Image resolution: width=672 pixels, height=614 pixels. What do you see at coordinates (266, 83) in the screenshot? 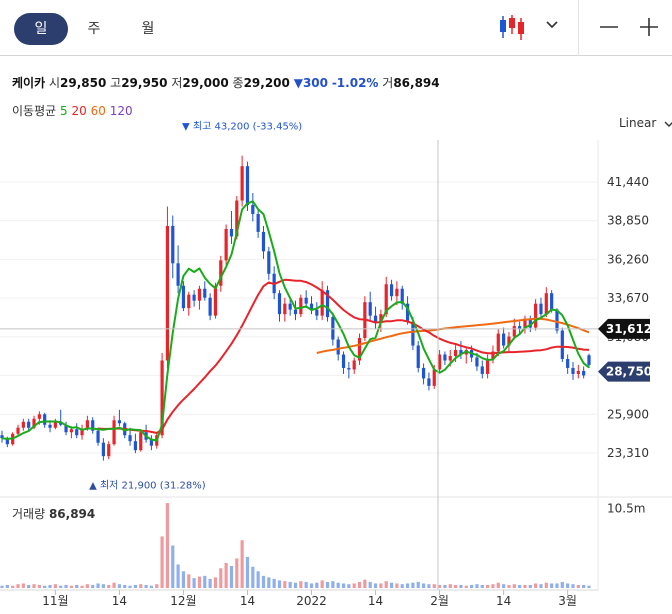
I see `close-value: 29,200` at bounding box center [266, 83].